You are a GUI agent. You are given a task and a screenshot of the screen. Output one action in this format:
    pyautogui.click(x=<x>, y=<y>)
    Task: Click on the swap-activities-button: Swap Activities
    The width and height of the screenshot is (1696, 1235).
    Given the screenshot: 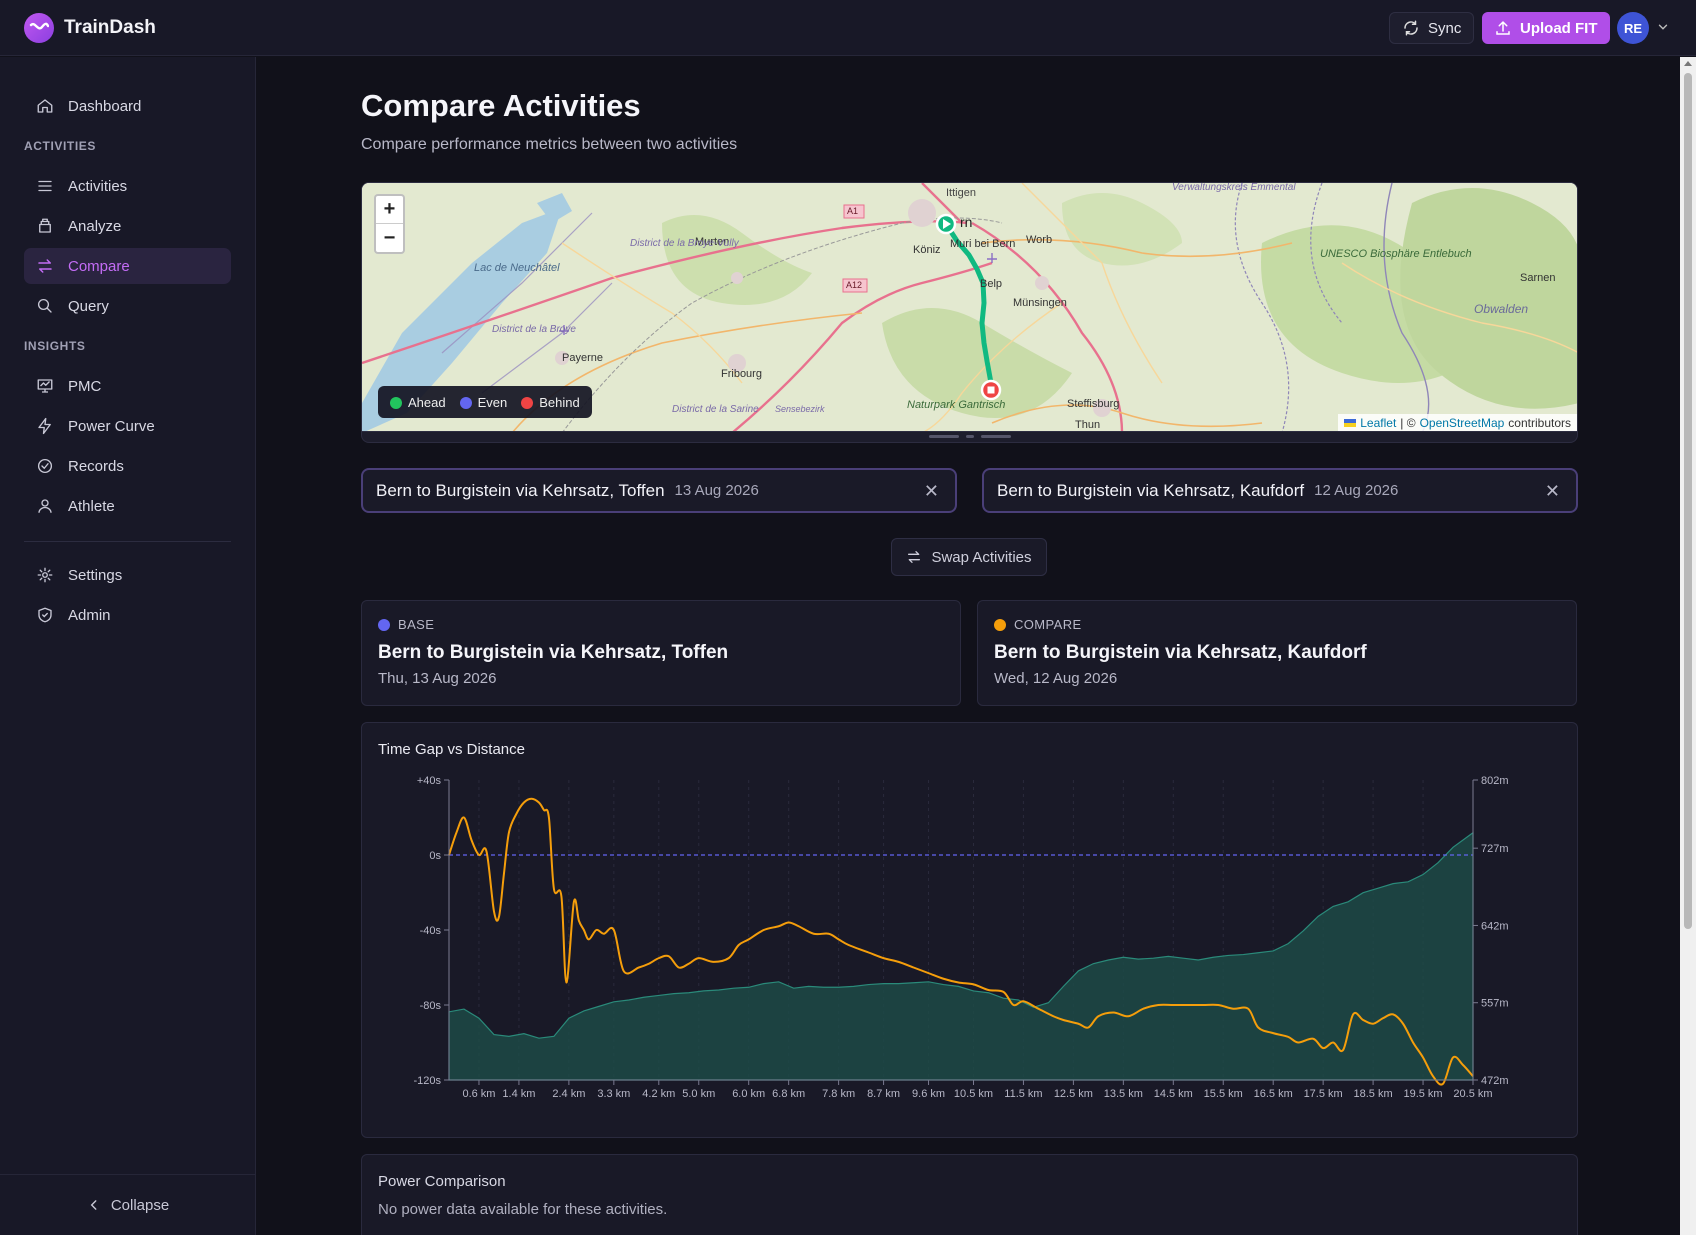 What is the action you would take?
    pyautogui.click(x=969, y=557)
    